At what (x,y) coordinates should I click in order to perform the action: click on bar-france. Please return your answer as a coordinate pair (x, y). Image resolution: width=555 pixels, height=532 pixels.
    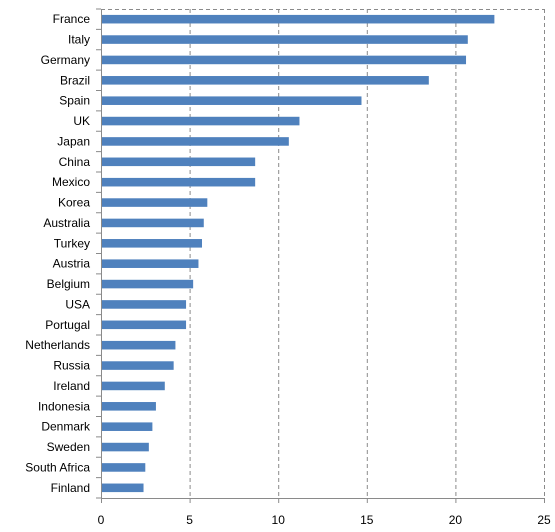
    Looking at the image, I should click on (298, 19).